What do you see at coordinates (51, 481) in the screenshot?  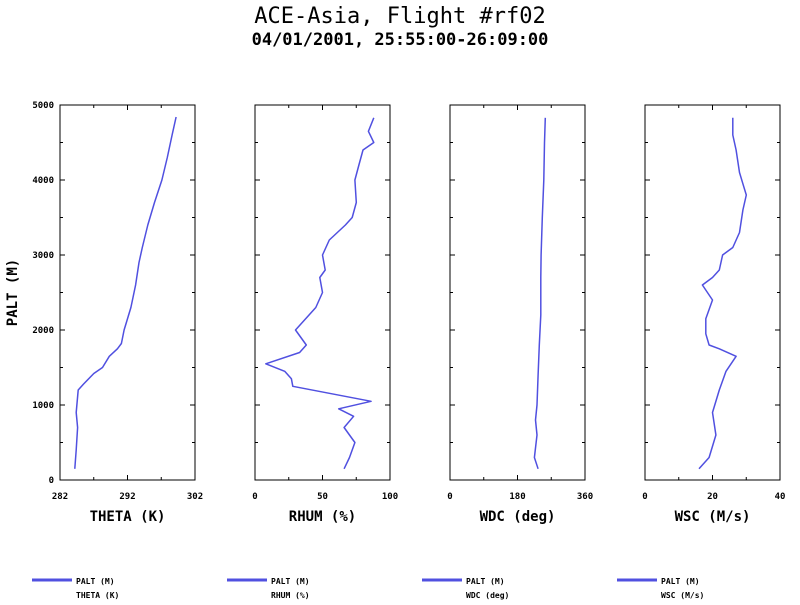 I see `y-tick-label: 0` at bounding box center [51, 481].